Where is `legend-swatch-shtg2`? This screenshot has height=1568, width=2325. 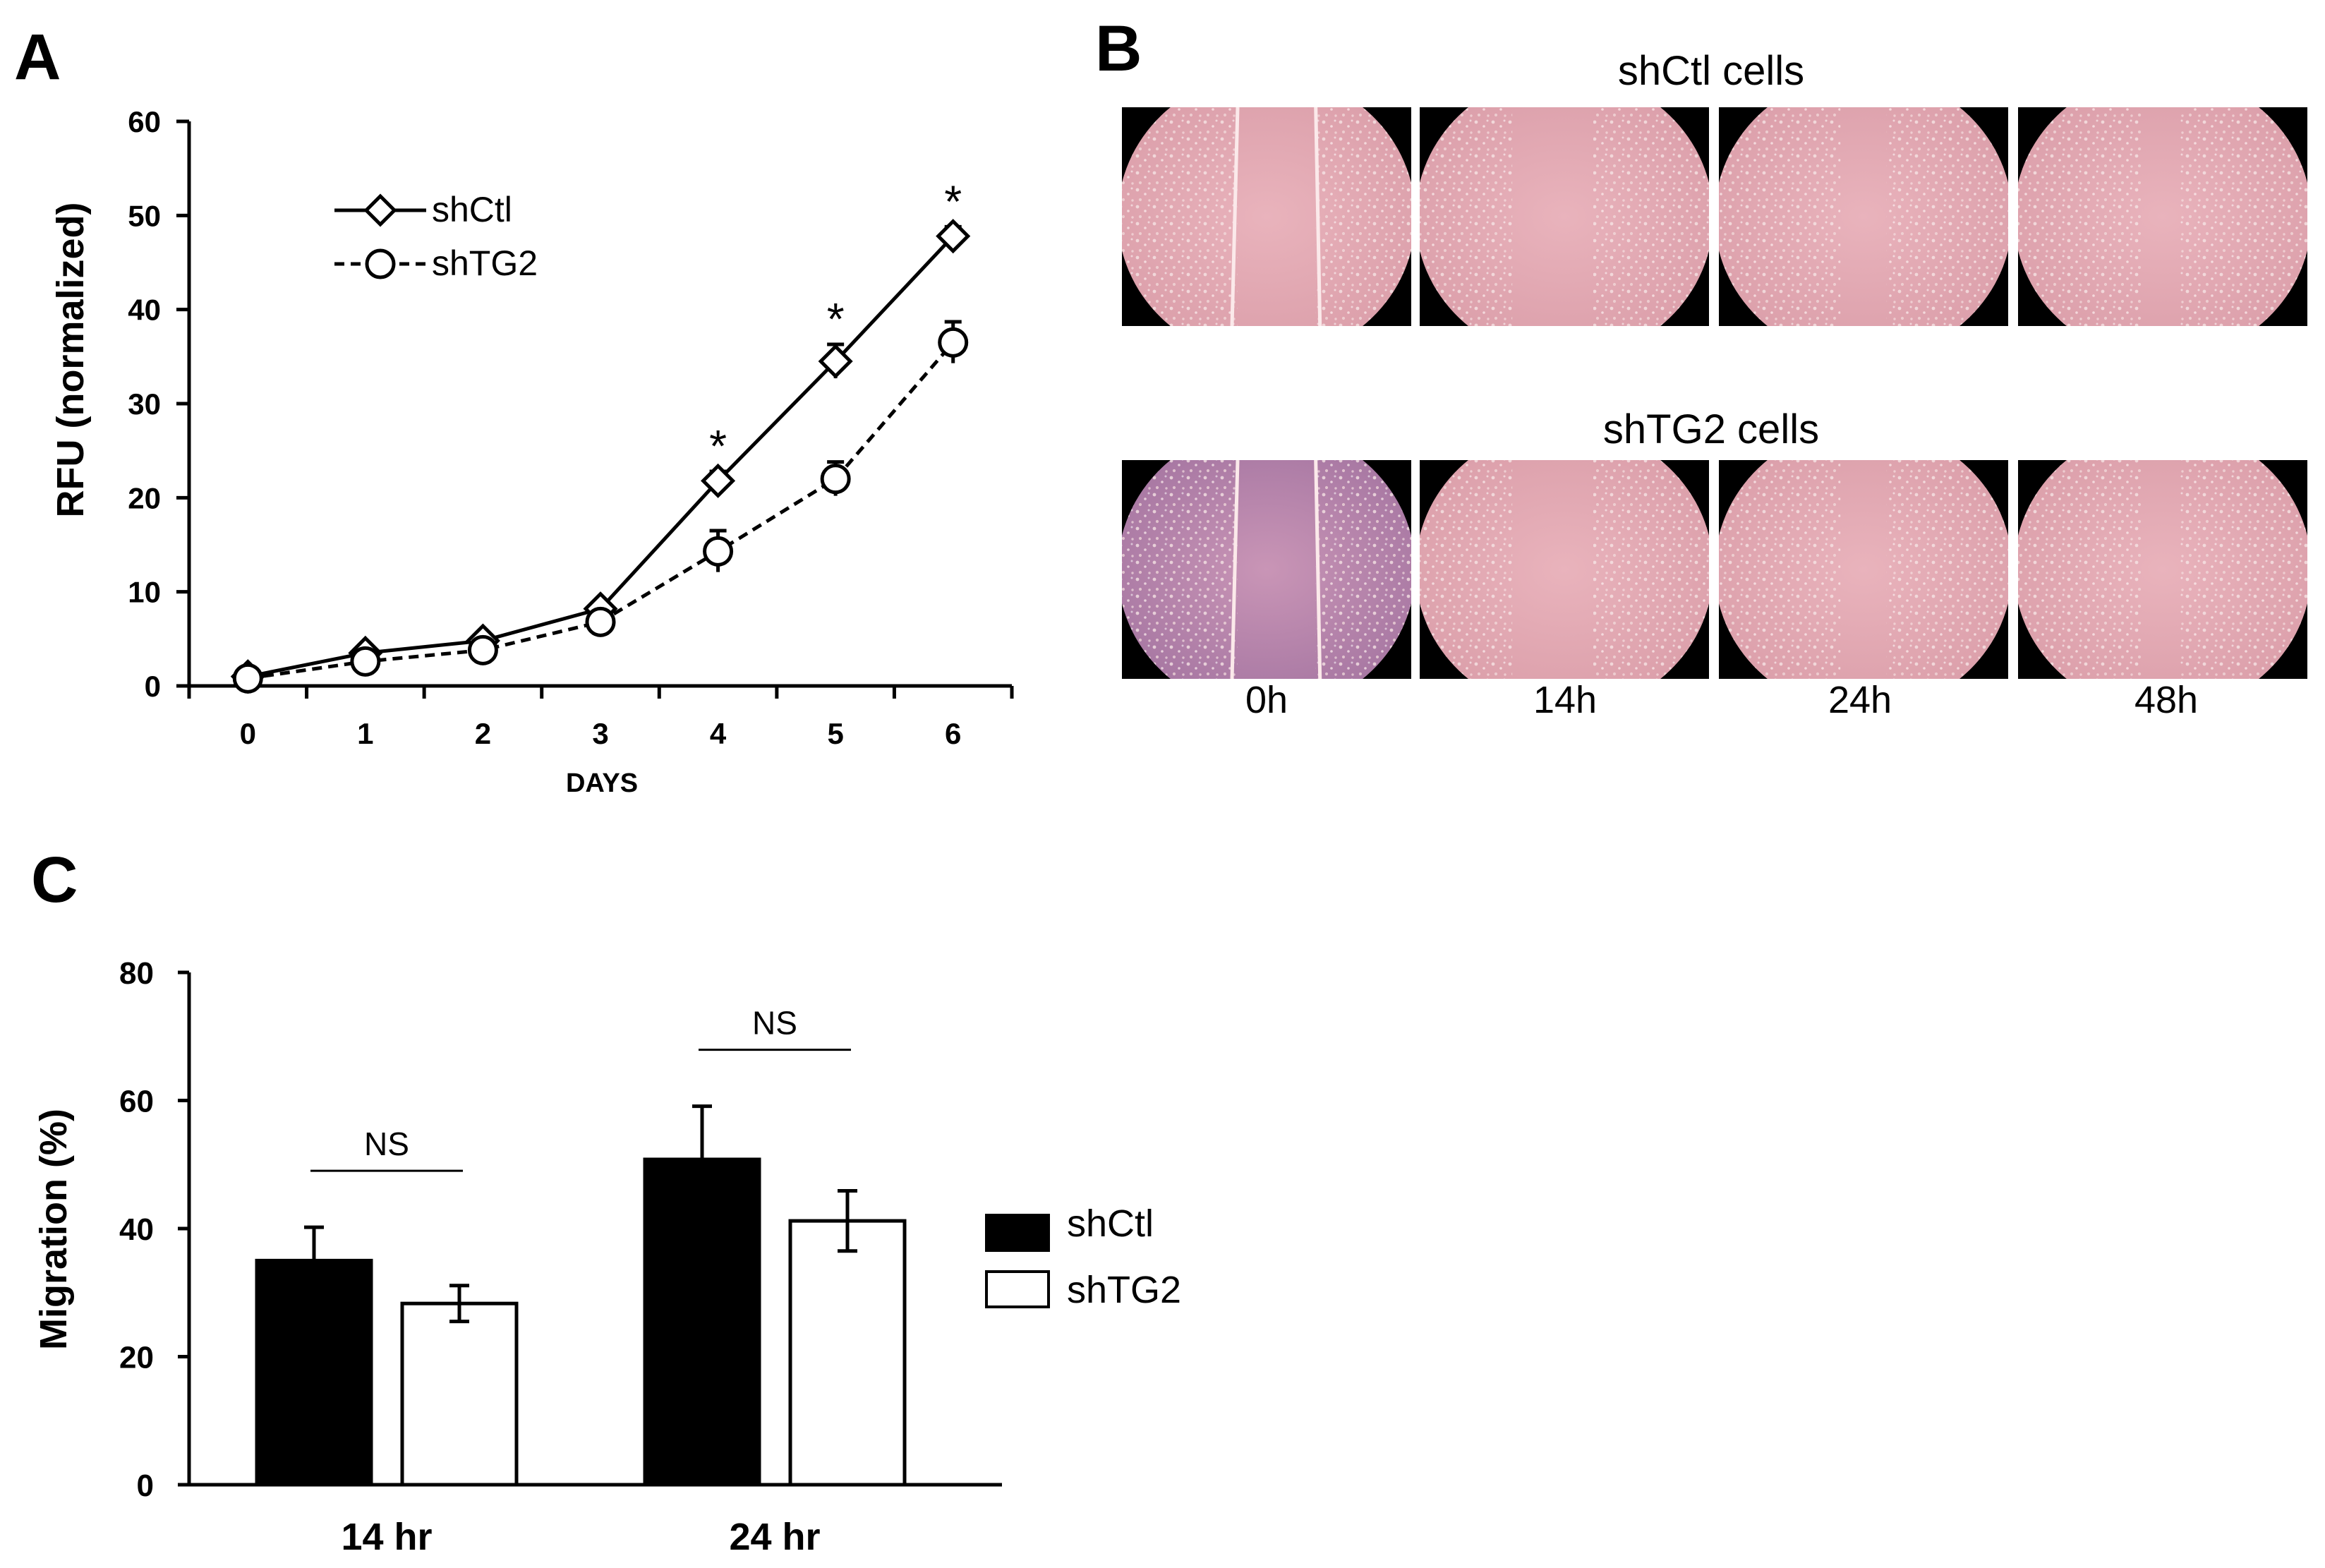 legend-swatch-shtg2 is located at coordinates (1017, 1289).